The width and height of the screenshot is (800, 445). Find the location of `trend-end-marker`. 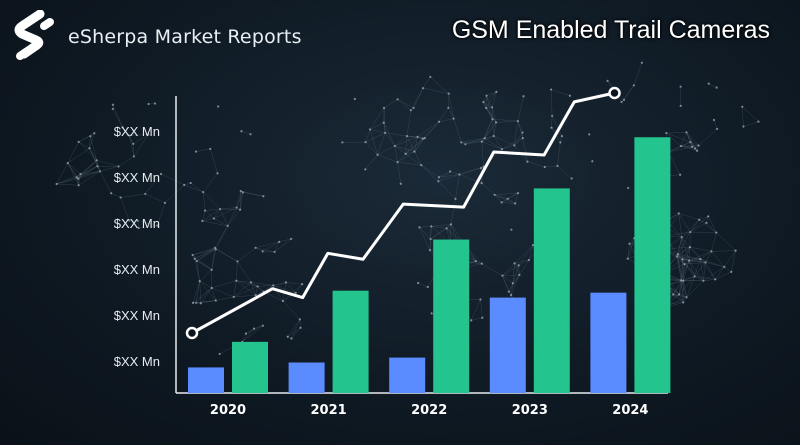

trend-end-marker is located at coordinates (614, 93).